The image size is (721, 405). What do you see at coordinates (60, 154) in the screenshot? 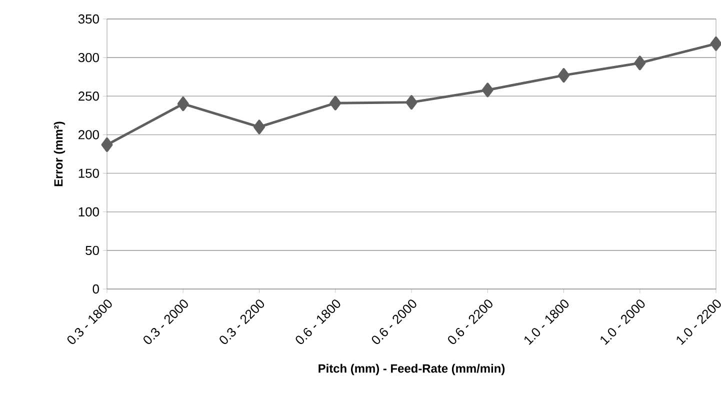
I see `y-axis-title: Error (mm²)` at bounding box center [60, 154].